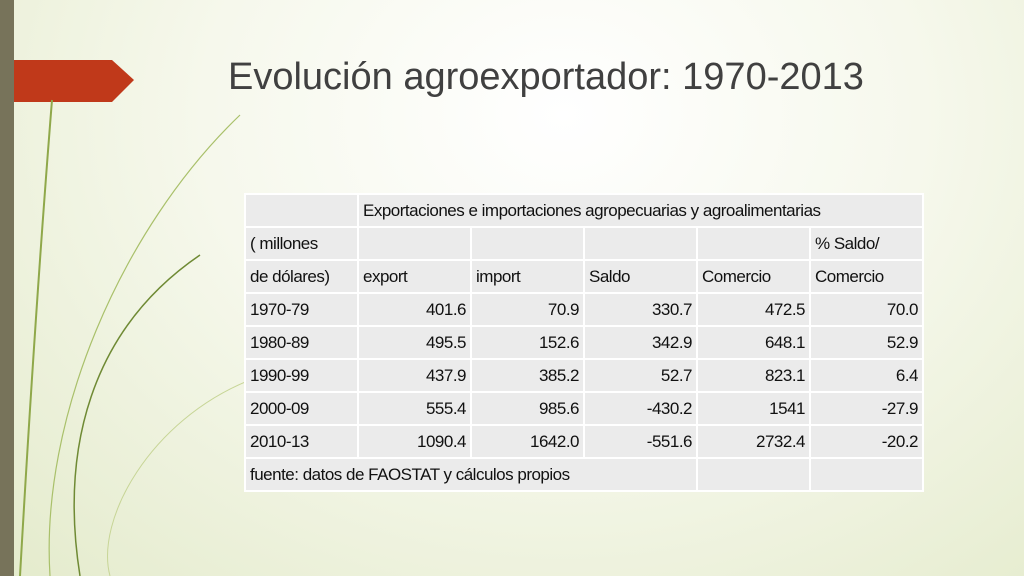 This screenshot has height=576, width=1024. Describe the element at coordinates (301, 441) in the screenshot. I see `period-cell: 2010-13` at that location.